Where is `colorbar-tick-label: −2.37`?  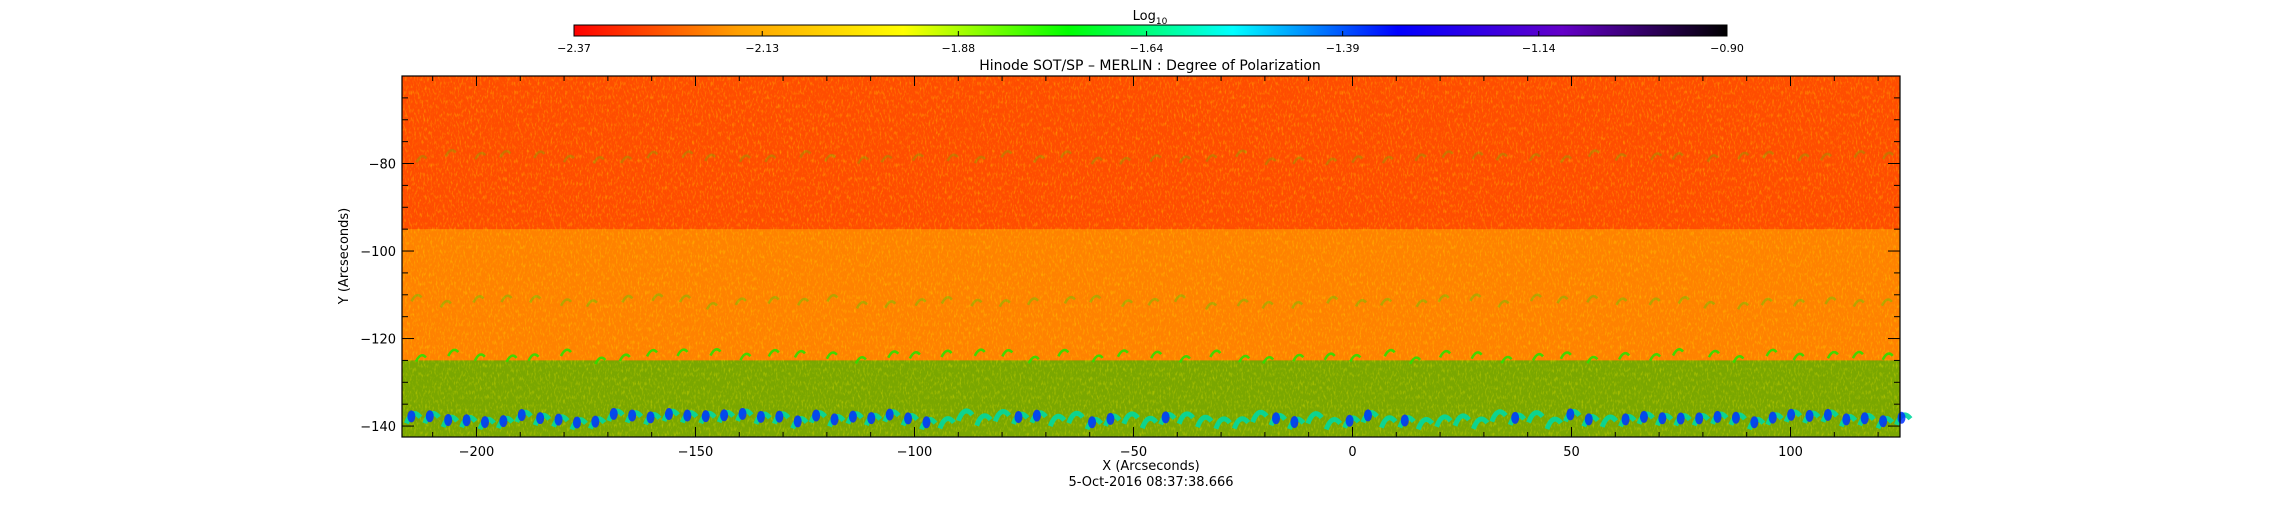
colorbar-tick-label: −2.37 is located at coordinates (574, 48).